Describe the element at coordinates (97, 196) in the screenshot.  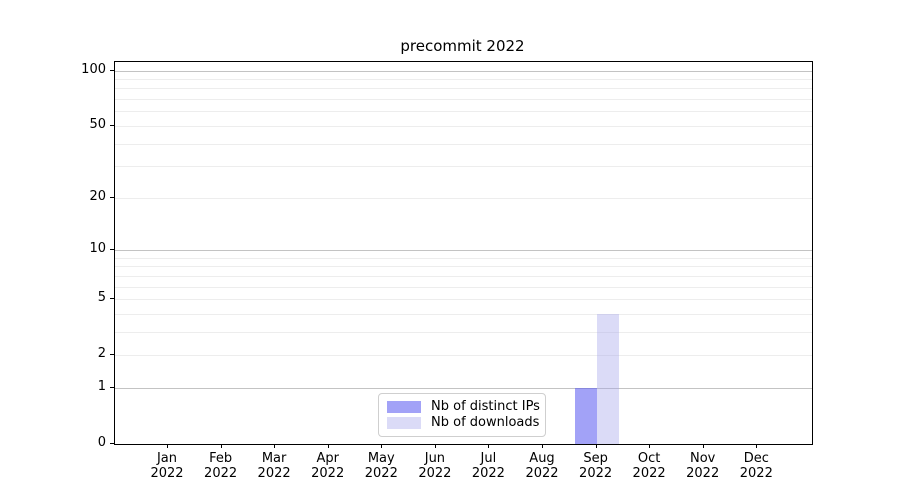
I see `y-tick-label: 20` at that location.